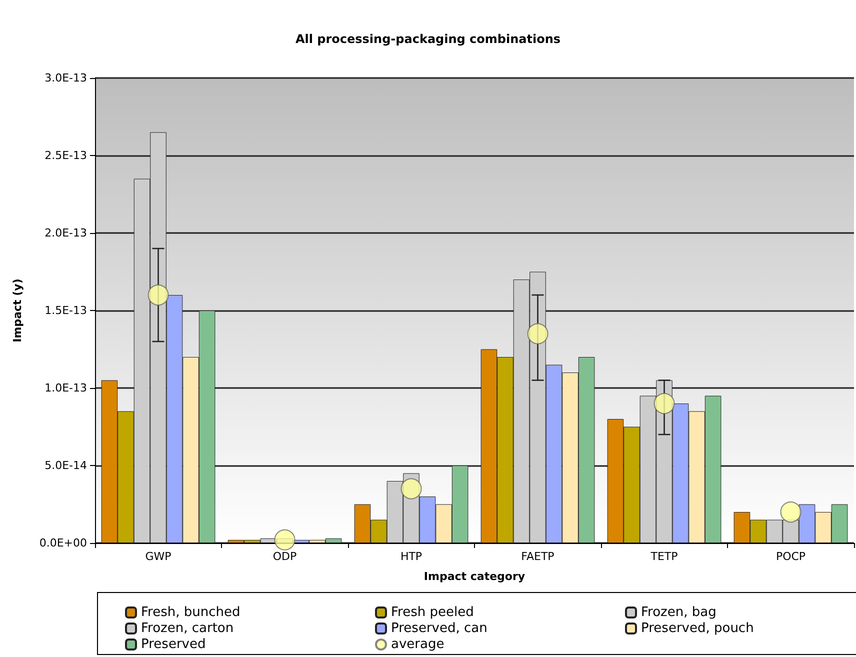  Describe the element at coordinates (173, 644) in the screenshot. I see `legend-label: Preserved` at that location.